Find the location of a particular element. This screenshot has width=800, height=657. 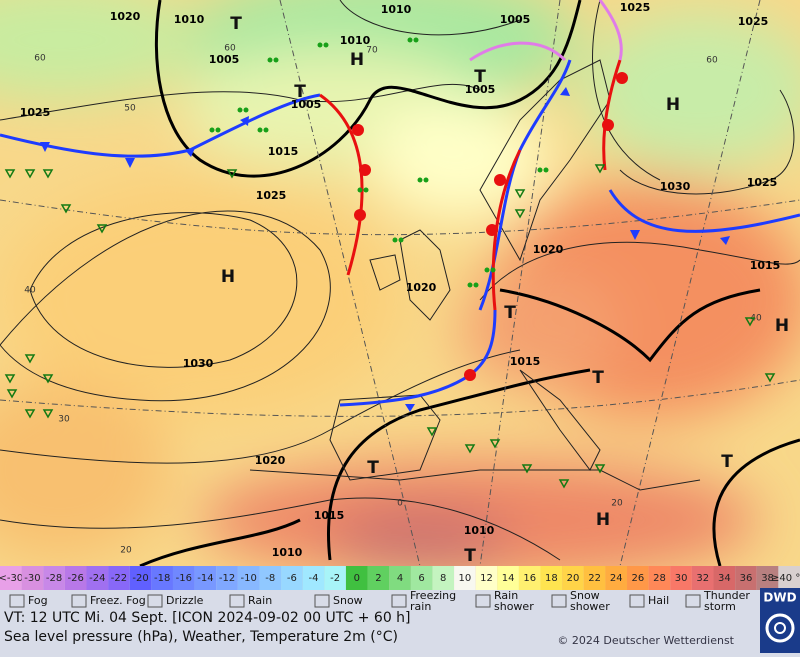

scale-label: -12 is located at coordinates (227, 578).